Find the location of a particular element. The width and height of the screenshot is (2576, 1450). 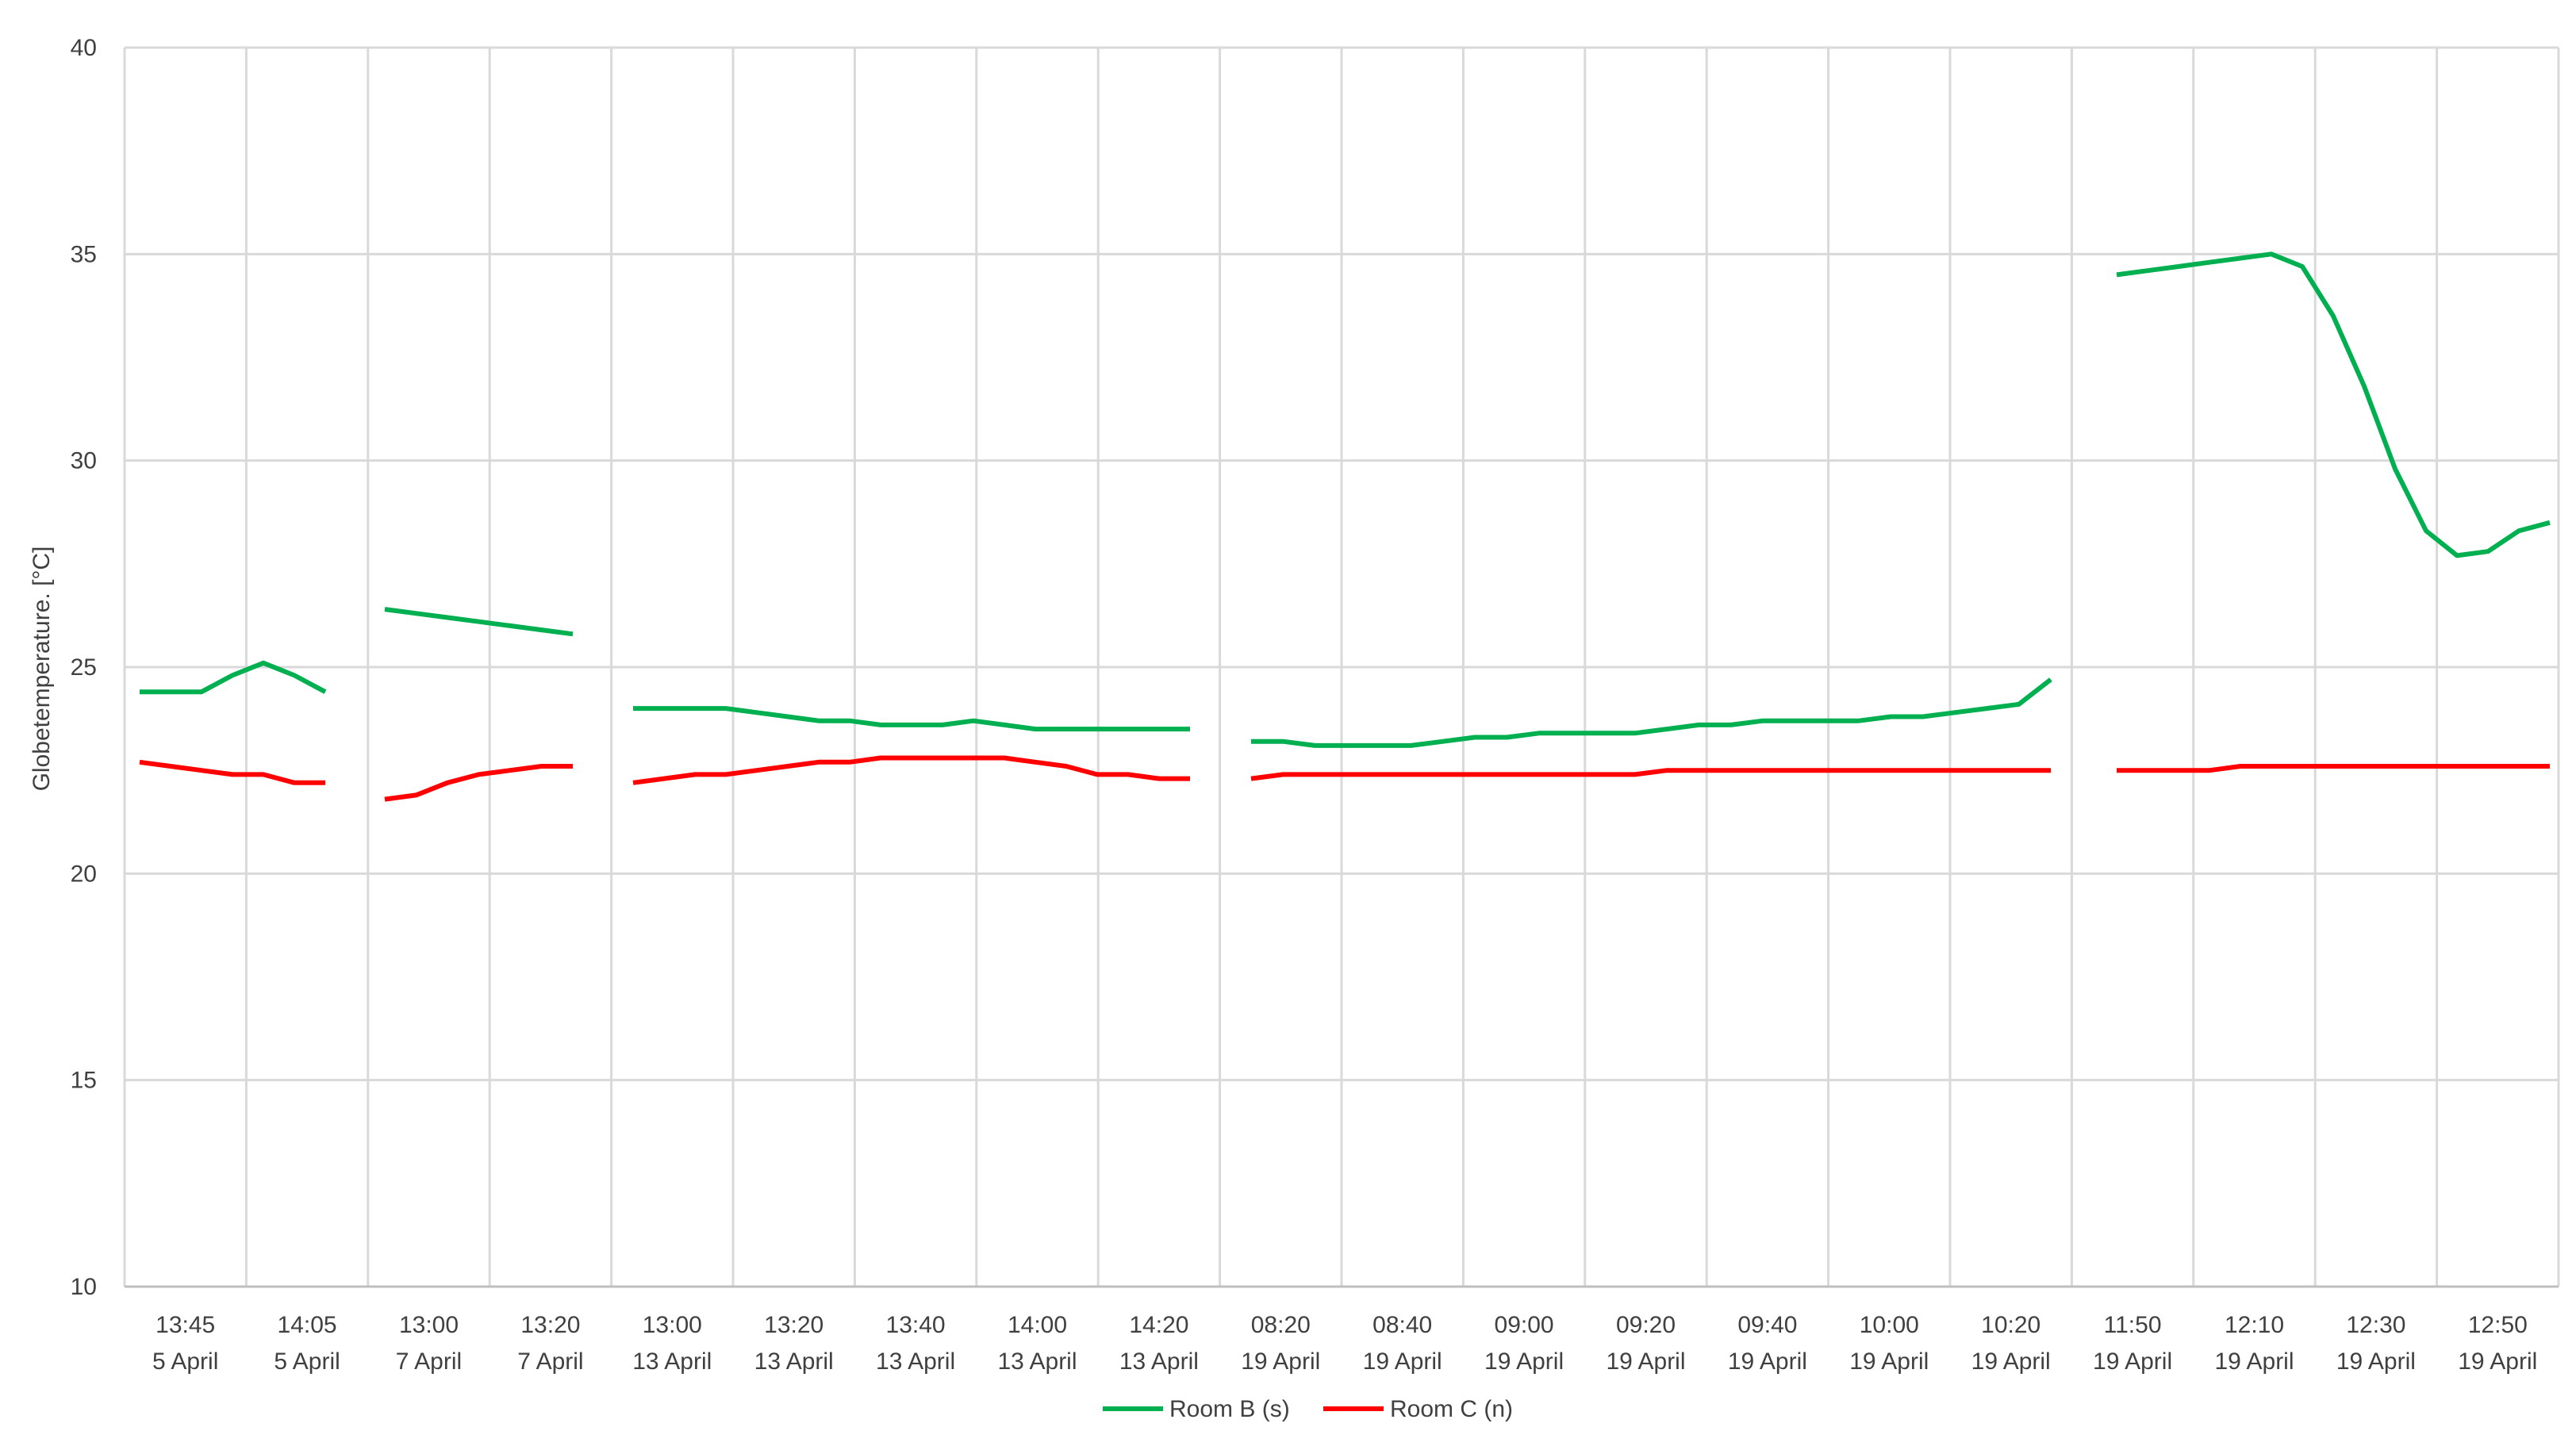

x-tick-label-time: 10:00 is located at coordinates (1890, 1325).